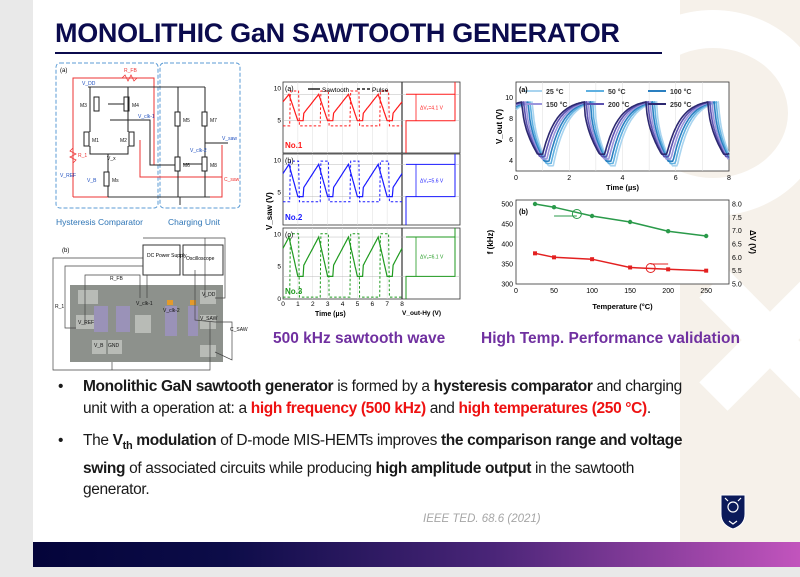  What do you see at coordinates (161, 260) in the screenshot?
I see `dc-power-supply-box` at bounding box center [161, 260].